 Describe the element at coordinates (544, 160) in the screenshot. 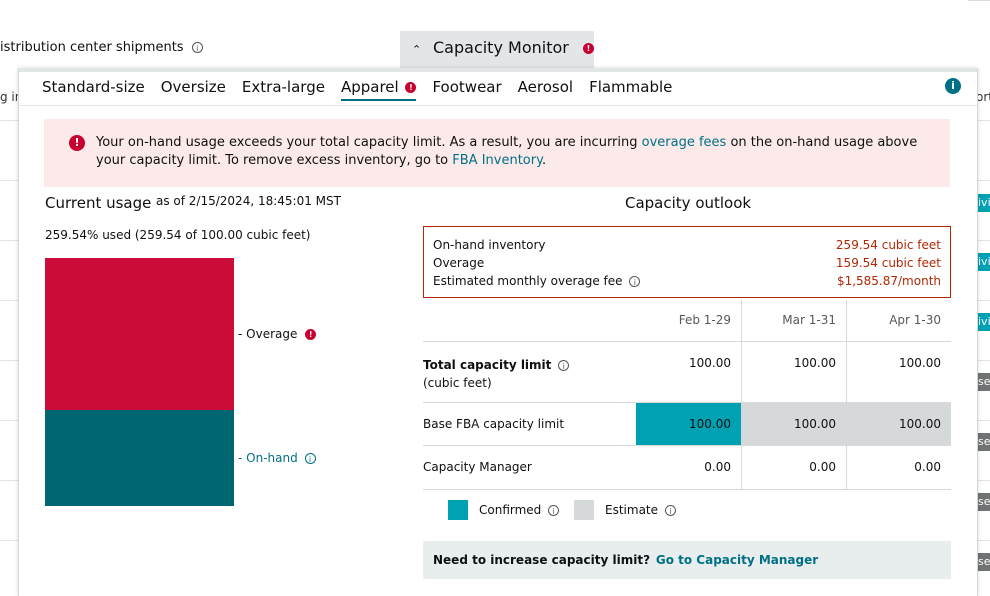

I see `alert-text: .` at that location.